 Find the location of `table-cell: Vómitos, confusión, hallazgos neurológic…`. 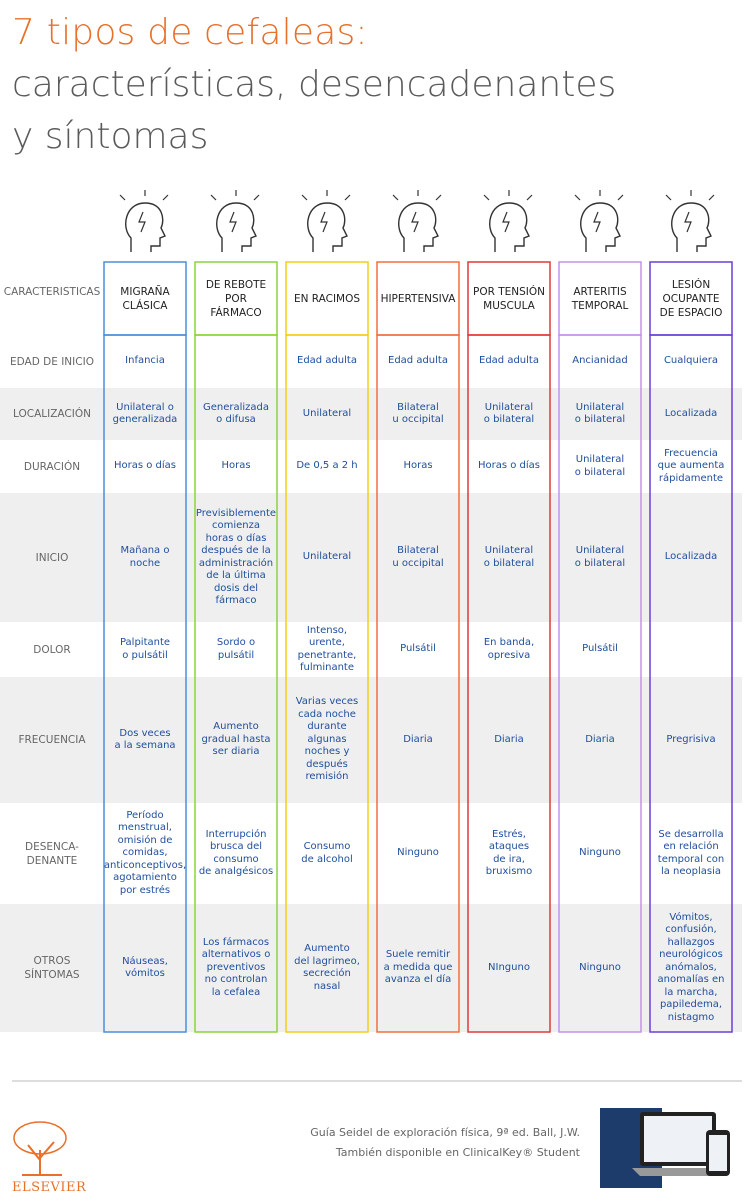

table-cell: Vómitos, confusión, hallazgos neurológic… is located at coordinates (691, 967).